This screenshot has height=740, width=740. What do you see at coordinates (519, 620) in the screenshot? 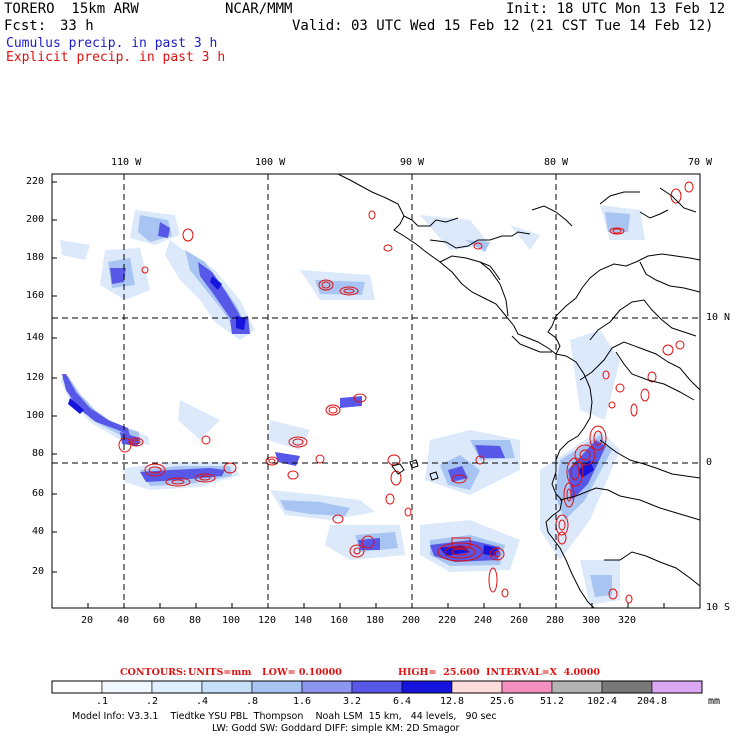
I see `x-tick-label: 260` at bounding box center [519, 620].